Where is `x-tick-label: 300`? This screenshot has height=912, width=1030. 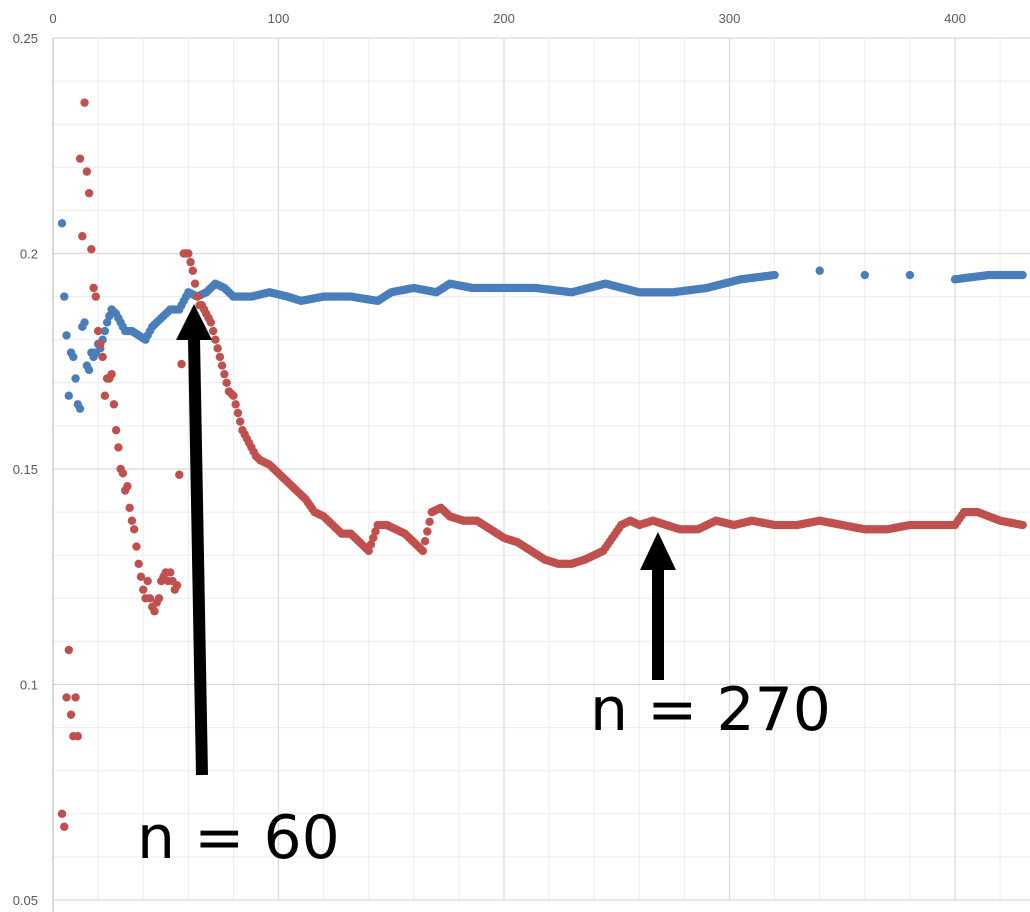 x-tick-label: 300 is located at coordinates (730, 18).